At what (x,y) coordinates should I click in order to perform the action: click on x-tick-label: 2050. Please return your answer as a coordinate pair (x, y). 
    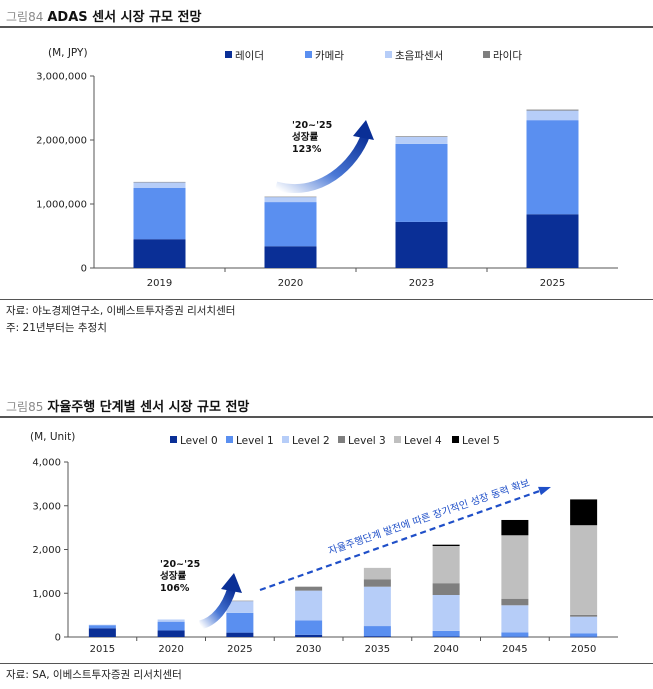
    Looking at the image, I should click on (583, 649).